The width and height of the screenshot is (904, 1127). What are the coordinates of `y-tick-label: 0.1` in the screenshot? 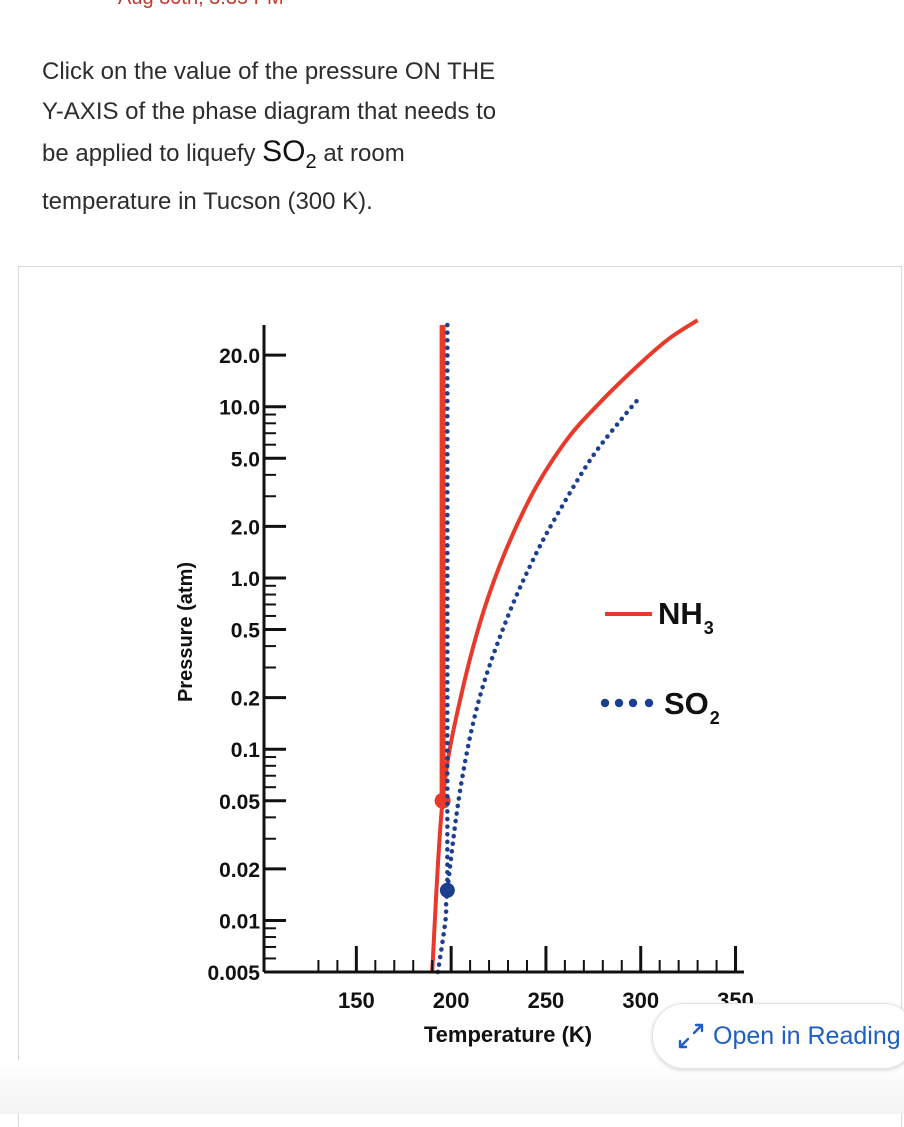 It's located at (246, 750).